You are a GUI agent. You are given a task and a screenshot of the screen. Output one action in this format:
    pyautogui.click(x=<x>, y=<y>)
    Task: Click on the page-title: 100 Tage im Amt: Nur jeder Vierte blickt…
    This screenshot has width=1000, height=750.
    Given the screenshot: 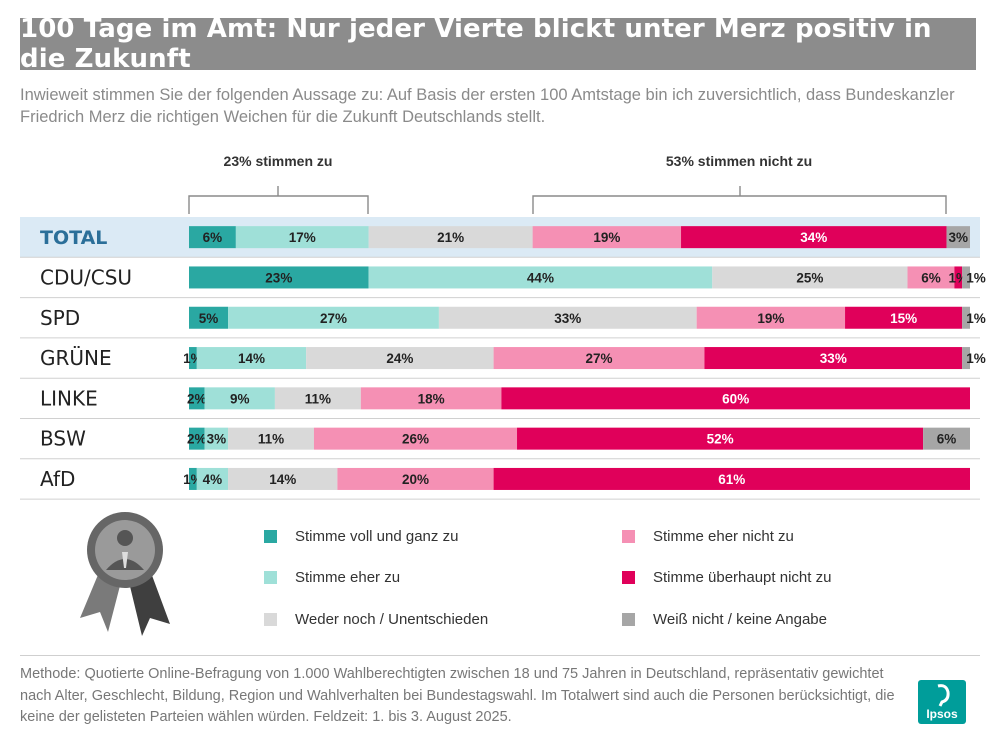 What is the action you would take?
    pyautogui.click(x=476, y=44)
    